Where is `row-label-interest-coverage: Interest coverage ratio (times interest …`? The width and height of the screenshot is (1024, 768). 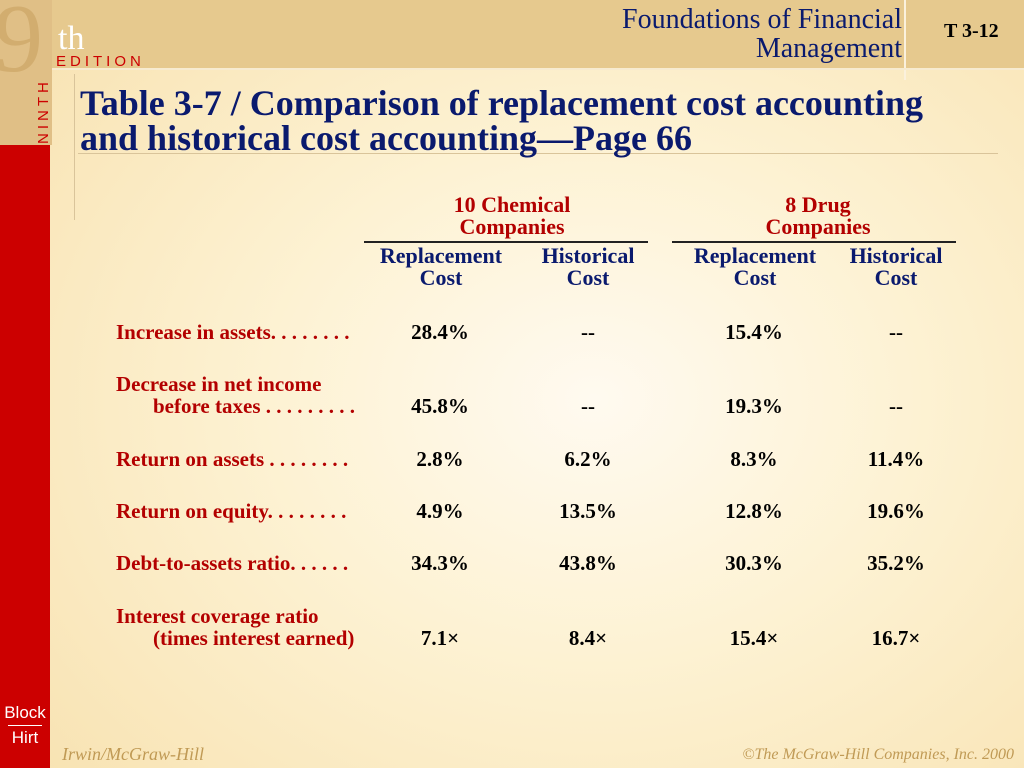
row-label-interest-coverage: Interest coverage ratio (times interest … is located at coordinates (235, 627).